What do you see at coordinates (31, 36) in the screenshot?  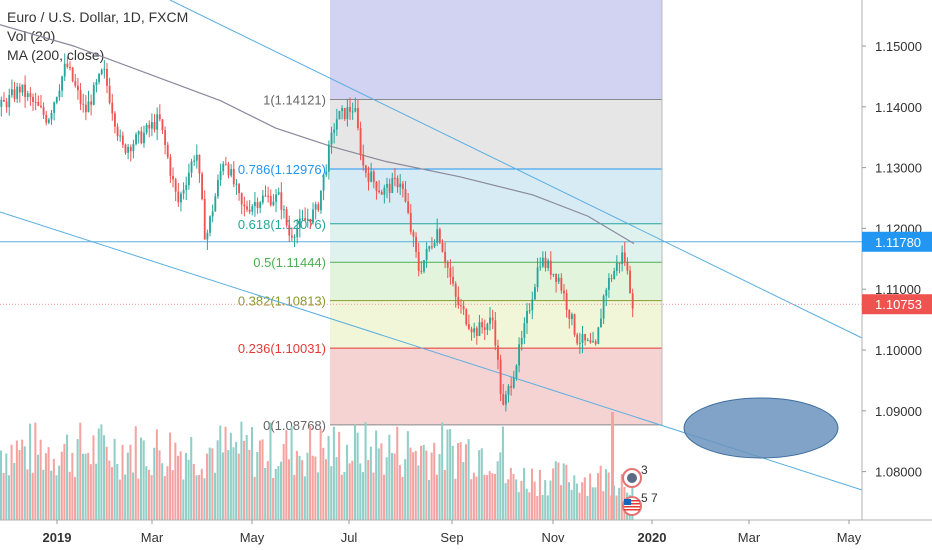 I see `volume-indicator-label: Vol (20)` at bounding box center [31, 36].